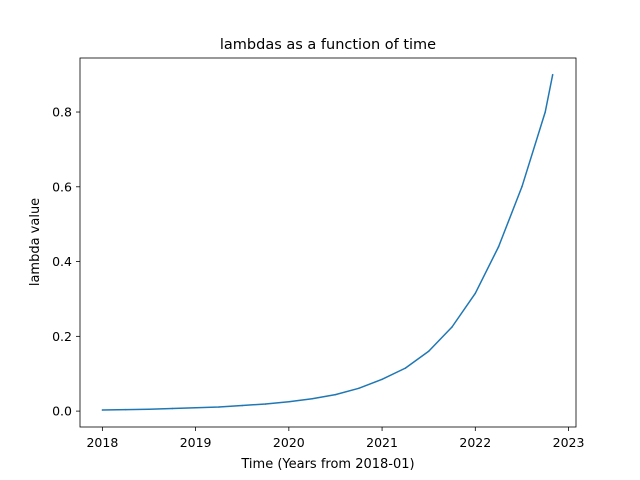  I want to click on x-axis-label: Time (Years from 2018-01), so click(327, 464).